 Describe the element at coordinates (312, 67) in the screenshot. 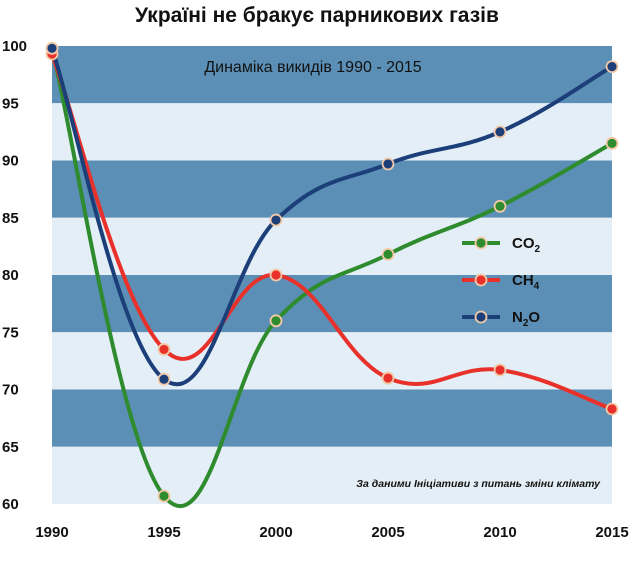

I see `chart-subtitle: Динаміка викидів 1990 - 2015` at that location.